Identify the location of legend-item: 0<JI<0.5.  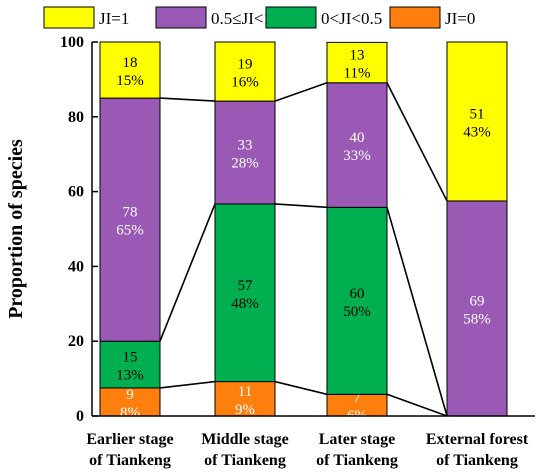
(323, 17).